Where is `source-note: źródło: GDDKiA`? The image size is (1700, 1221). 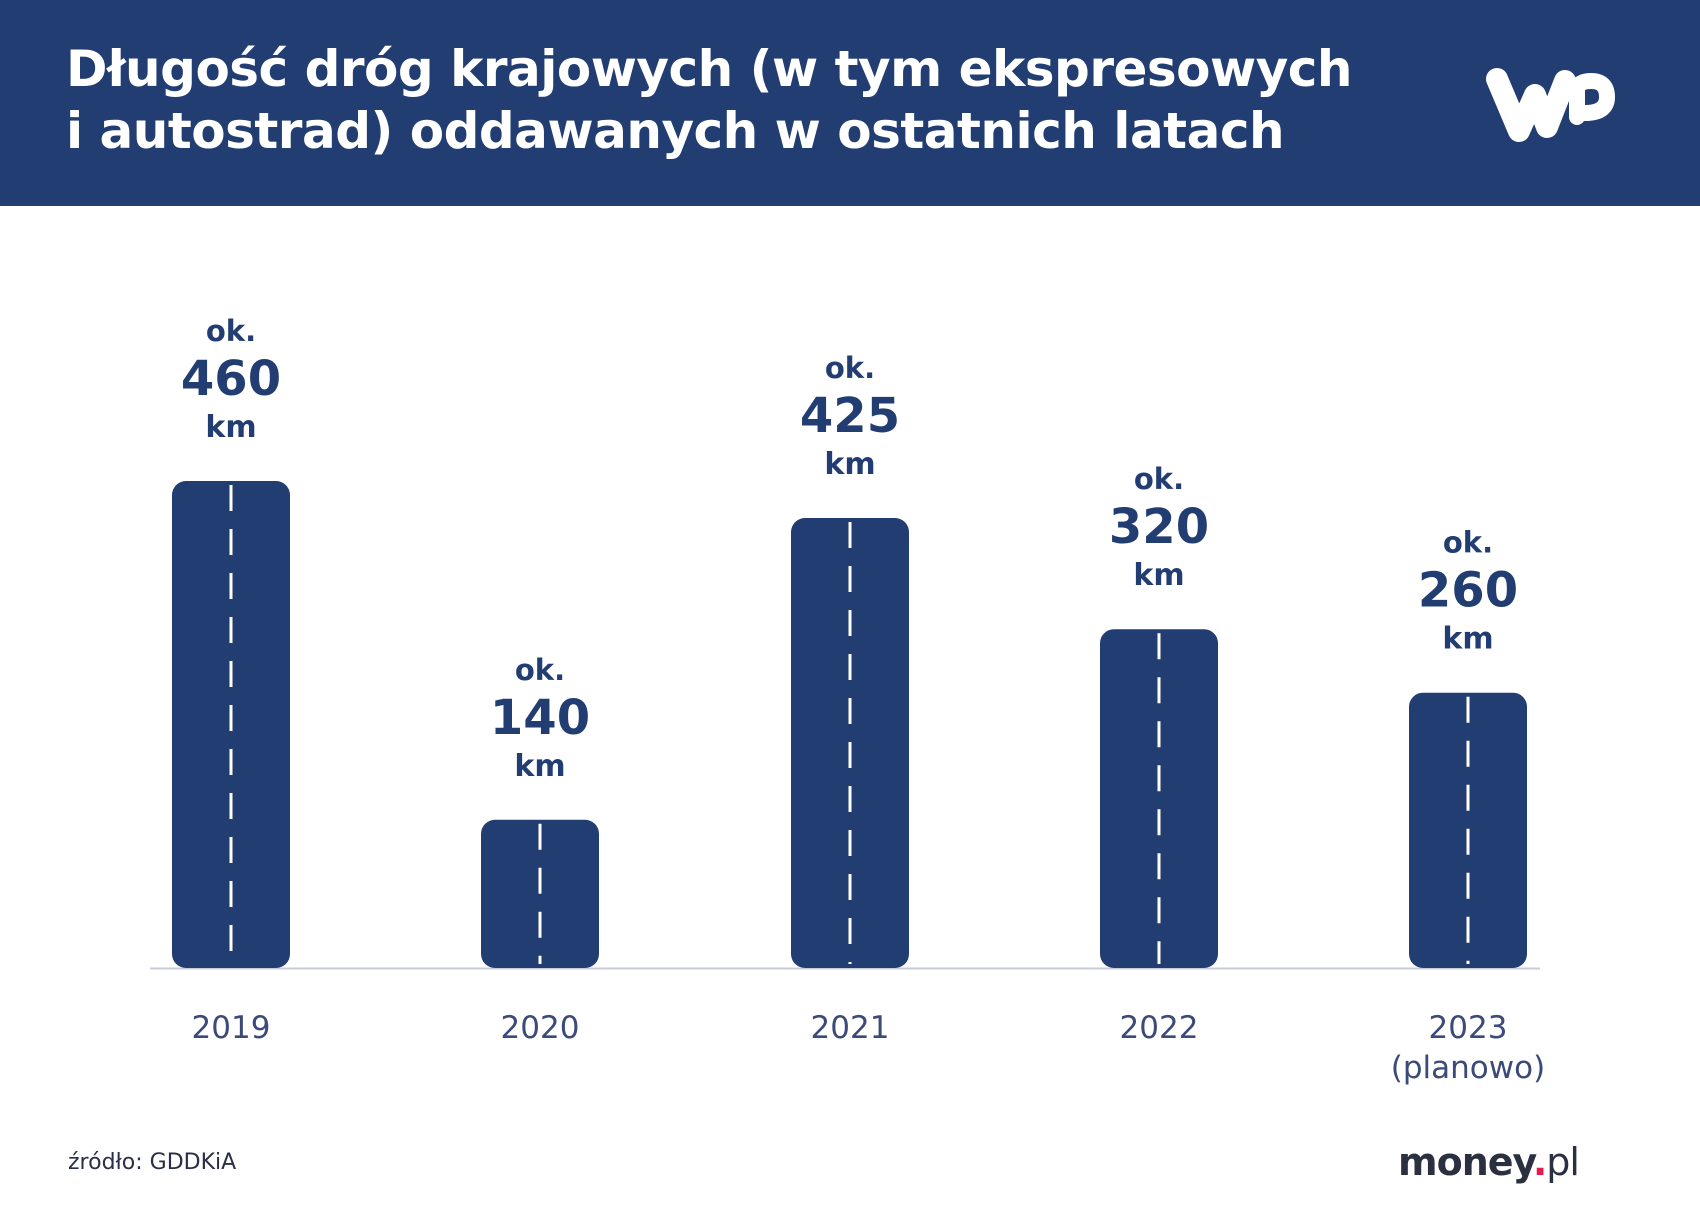
source-note: źródło: GDDKiA is located at coordinates (152, 1162).